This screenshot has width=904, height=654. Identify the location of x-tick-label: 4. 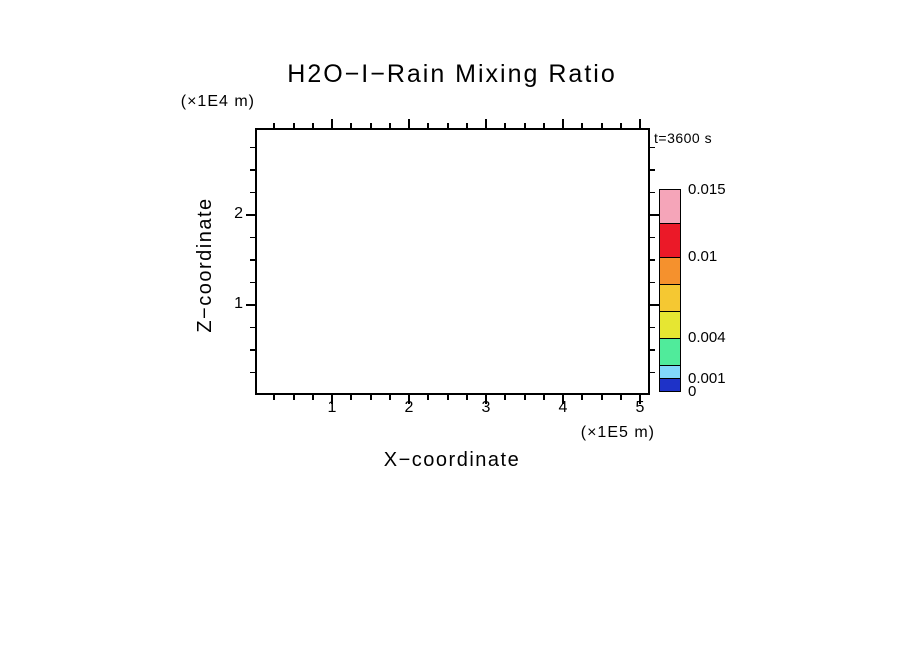
(563, 407).